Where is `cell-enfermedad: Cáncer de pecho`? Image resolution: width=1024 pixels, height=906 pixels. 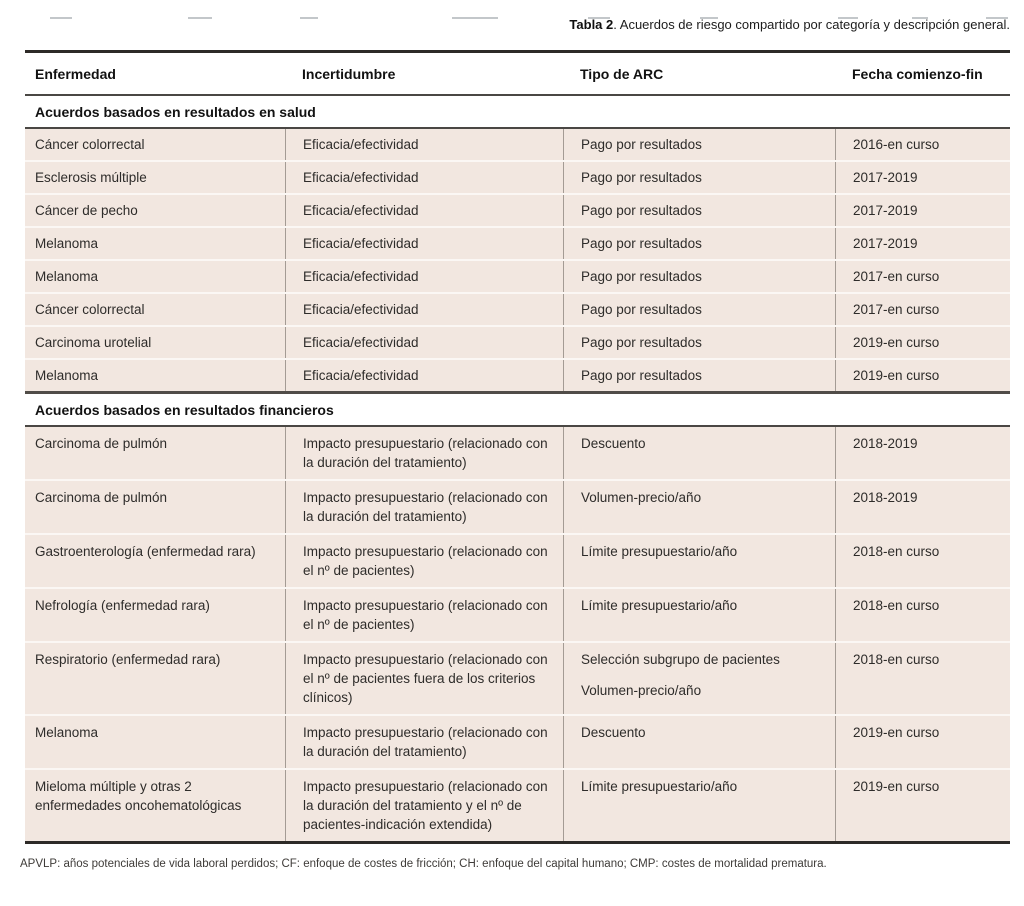
cell-enfermedad: Cáncer de pecho is located at coordinates (155, 210).